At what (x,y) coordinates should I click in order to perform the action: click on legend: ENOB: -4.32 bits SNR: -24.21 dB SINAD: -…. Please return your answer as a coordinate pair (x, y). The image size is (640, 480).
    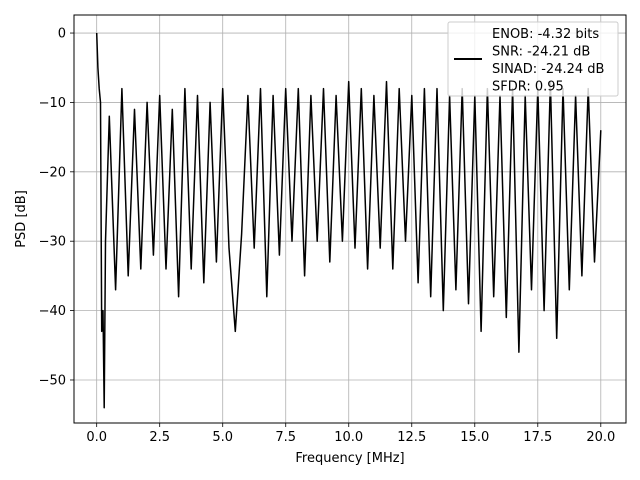
    Looking at the image, I should click on (533, 59).